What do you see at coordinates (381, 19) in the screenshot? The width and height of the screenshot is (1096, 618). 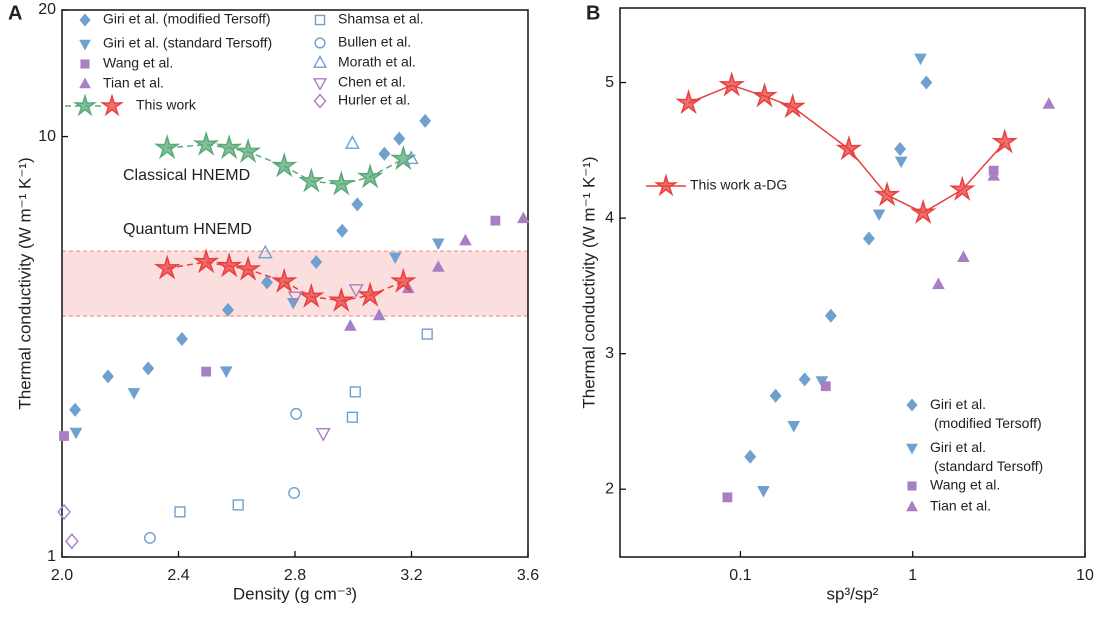 I see `legend-label: Shamsa et al.` at bounding box center [381, 19].